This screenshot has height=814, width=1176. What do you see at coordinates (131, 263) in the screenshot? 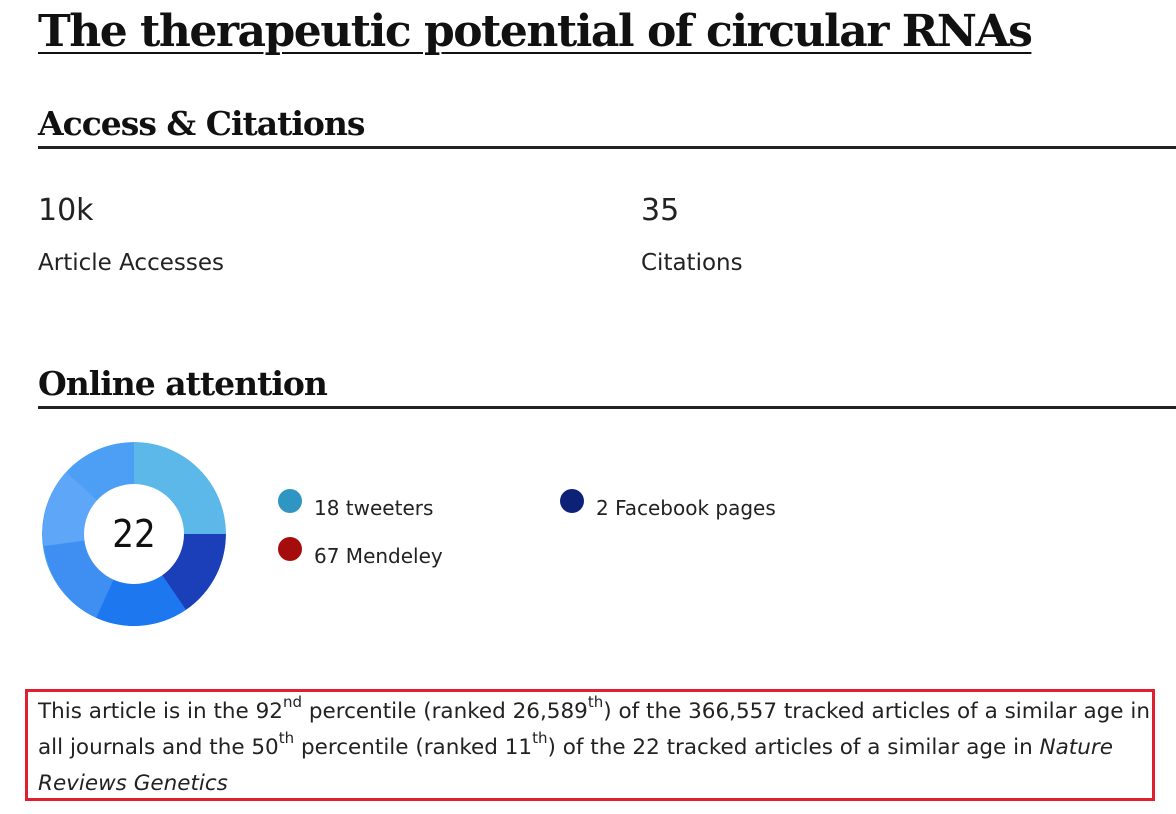
I see `article-accesses-label: Article Accesses` at bounding box center [131, 263].